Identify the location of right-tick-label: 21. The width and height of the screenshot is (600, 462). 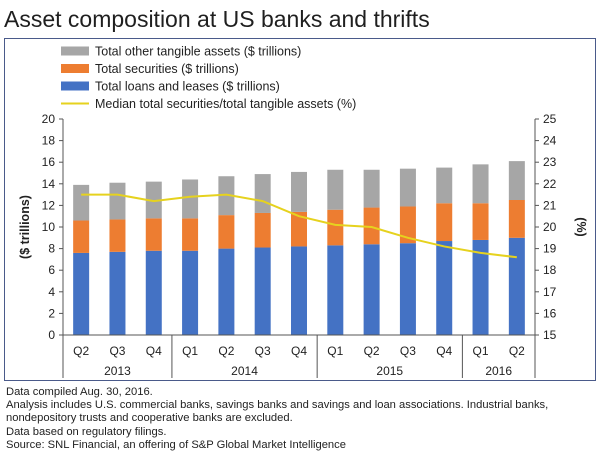
(550, 205).